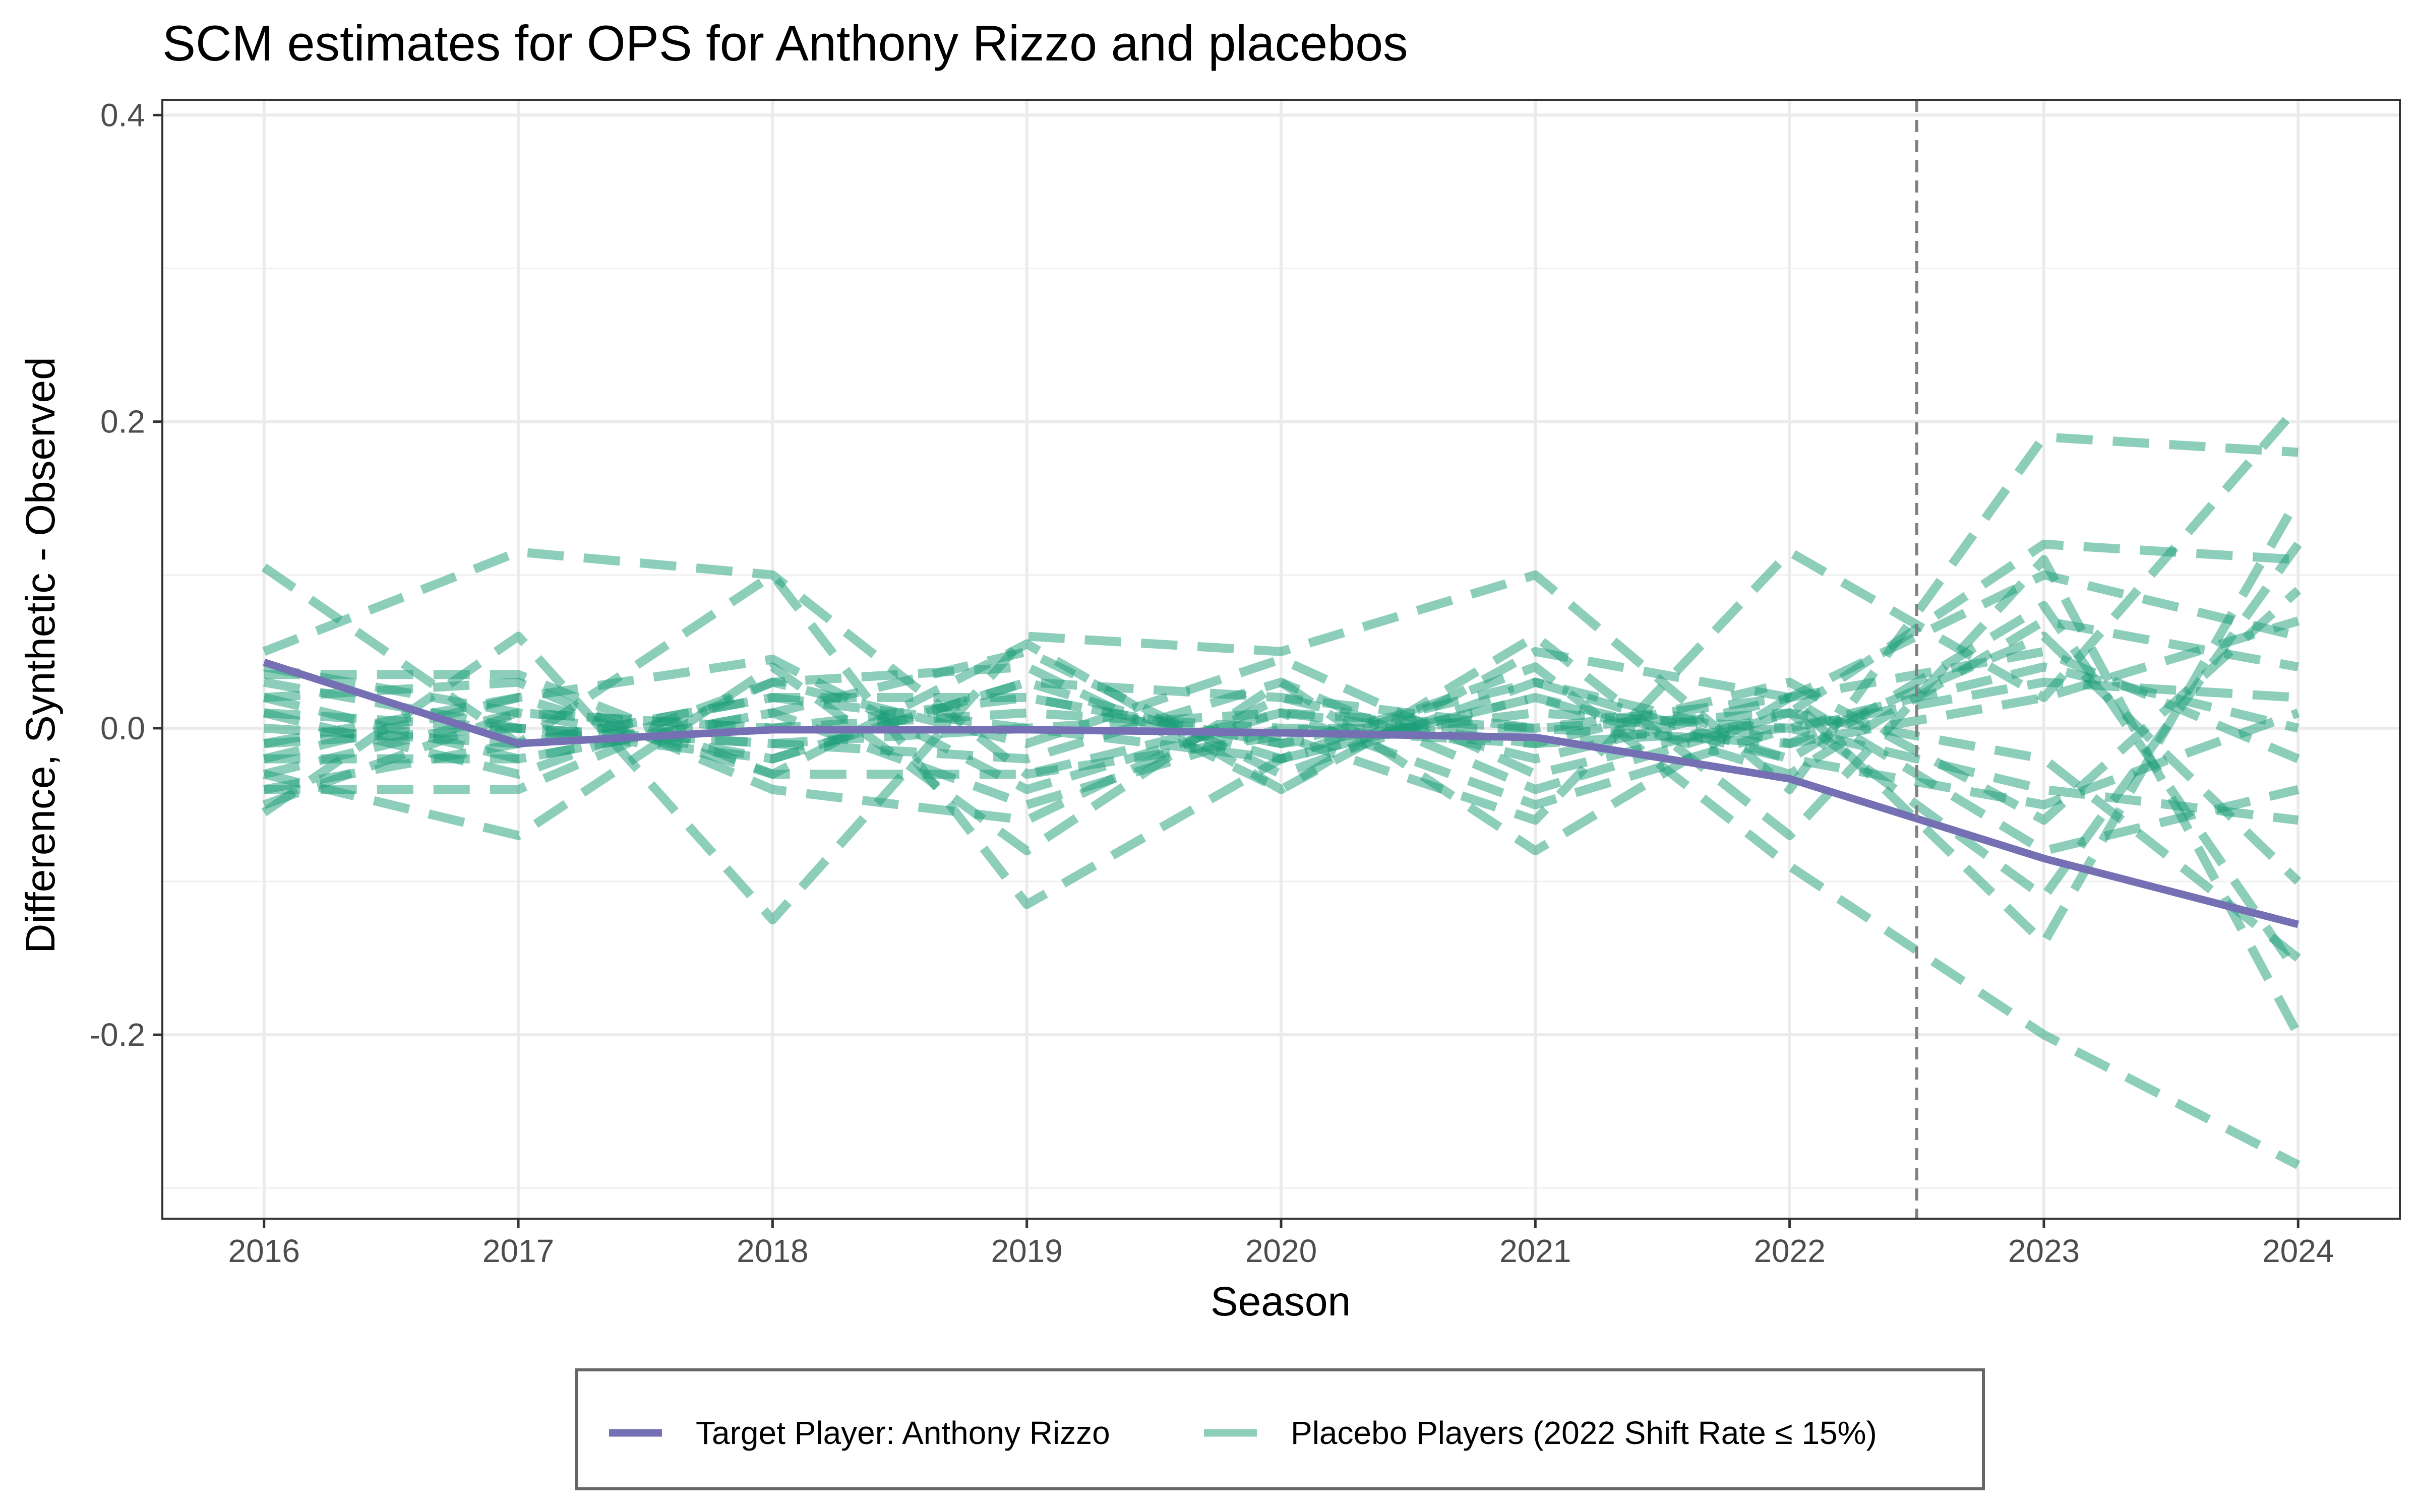  I want to click on legend-box, so click(1280, 1429).